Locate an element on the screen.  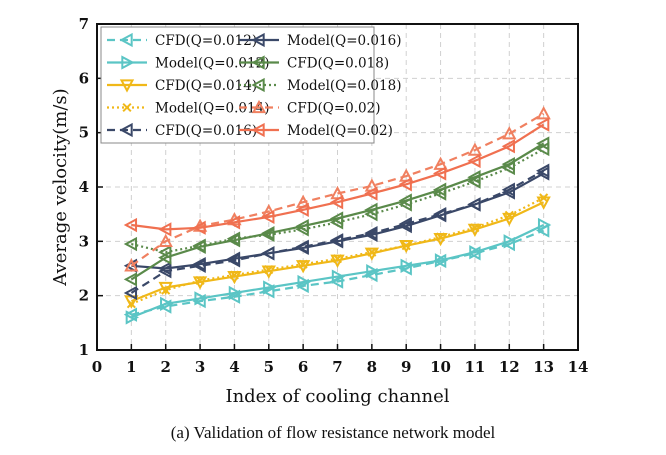
legend-item: Model(Q=0.012) is located at coordinates (188, 63).